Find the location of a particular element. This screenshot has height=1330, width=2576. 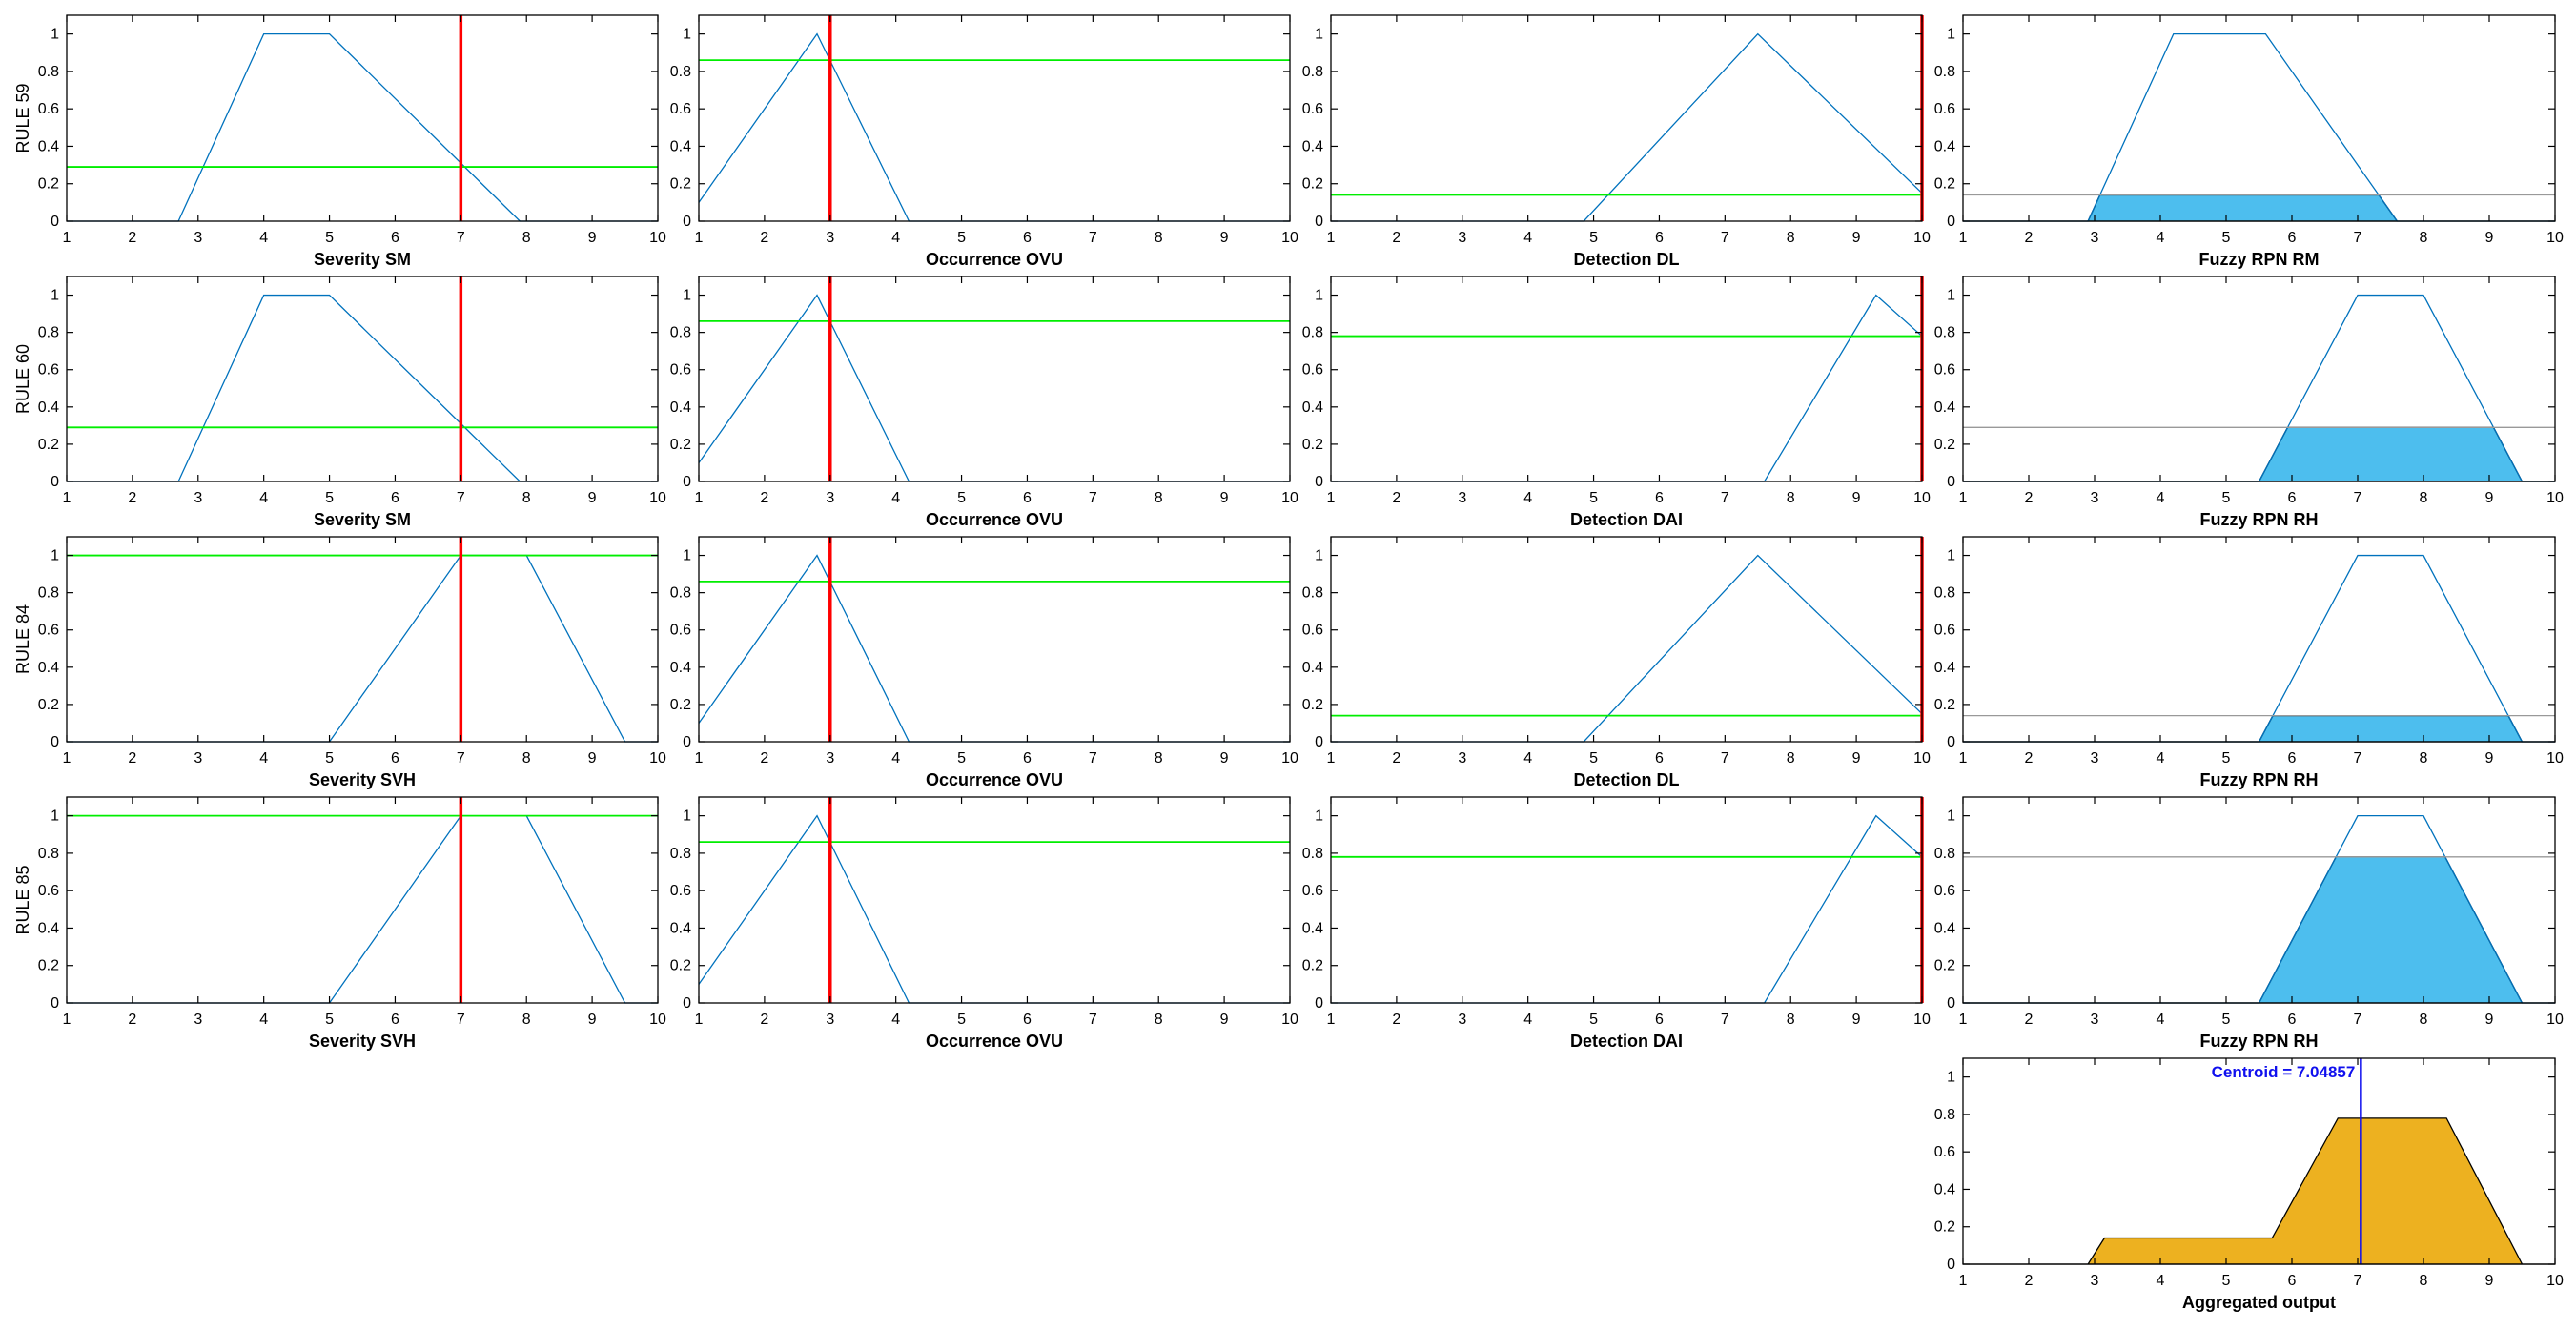

rule-84-severity-xtick-label: 10 is located at coordinates (657, 758).